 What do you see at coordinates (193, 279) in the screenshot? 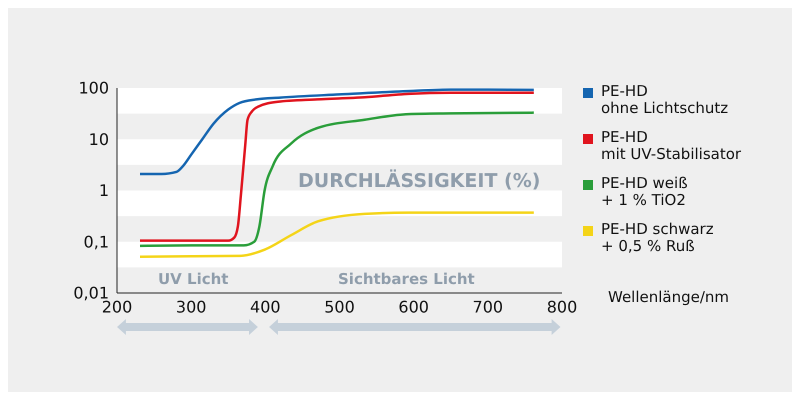
I see `annotation: UV Licht` at bounding box center [193, 279].